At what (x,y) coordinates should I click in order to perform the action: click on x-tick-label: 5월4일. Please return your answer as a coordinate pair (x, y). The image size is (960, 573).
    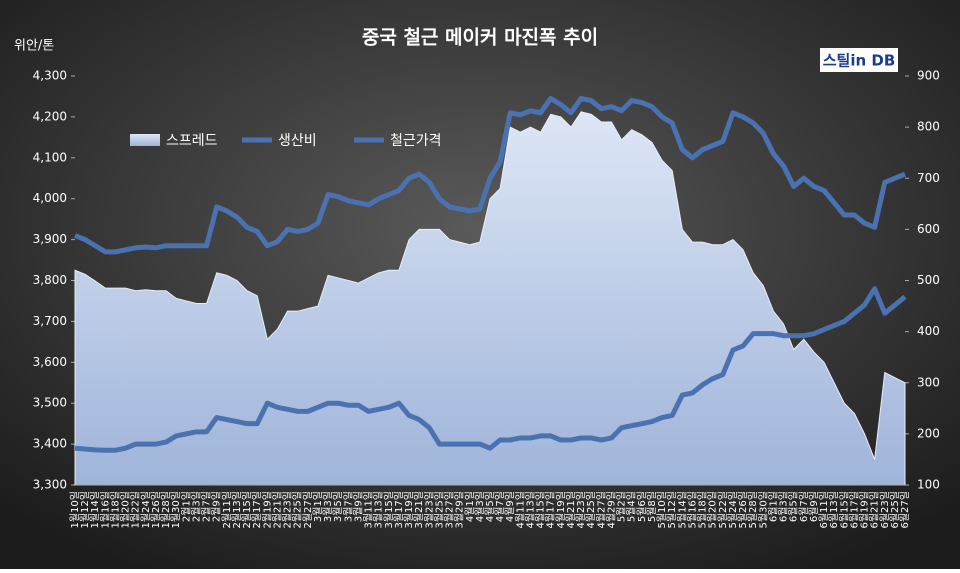
    Looking at the image, I should click on (632, 506).